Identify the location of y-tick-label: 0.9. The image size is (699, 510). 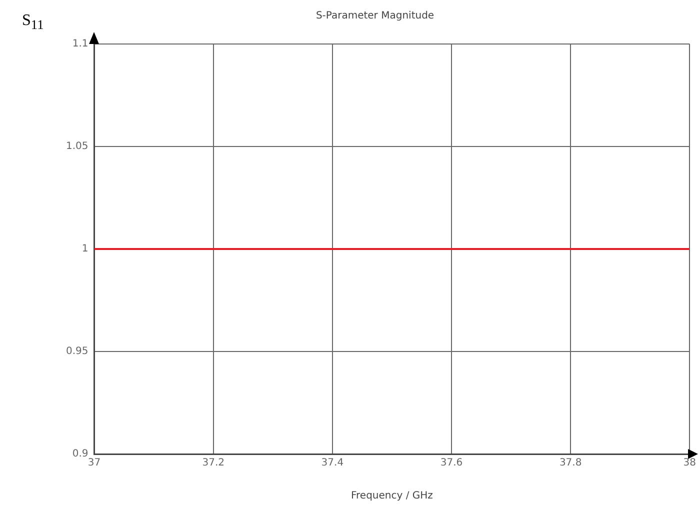
(80, 454).